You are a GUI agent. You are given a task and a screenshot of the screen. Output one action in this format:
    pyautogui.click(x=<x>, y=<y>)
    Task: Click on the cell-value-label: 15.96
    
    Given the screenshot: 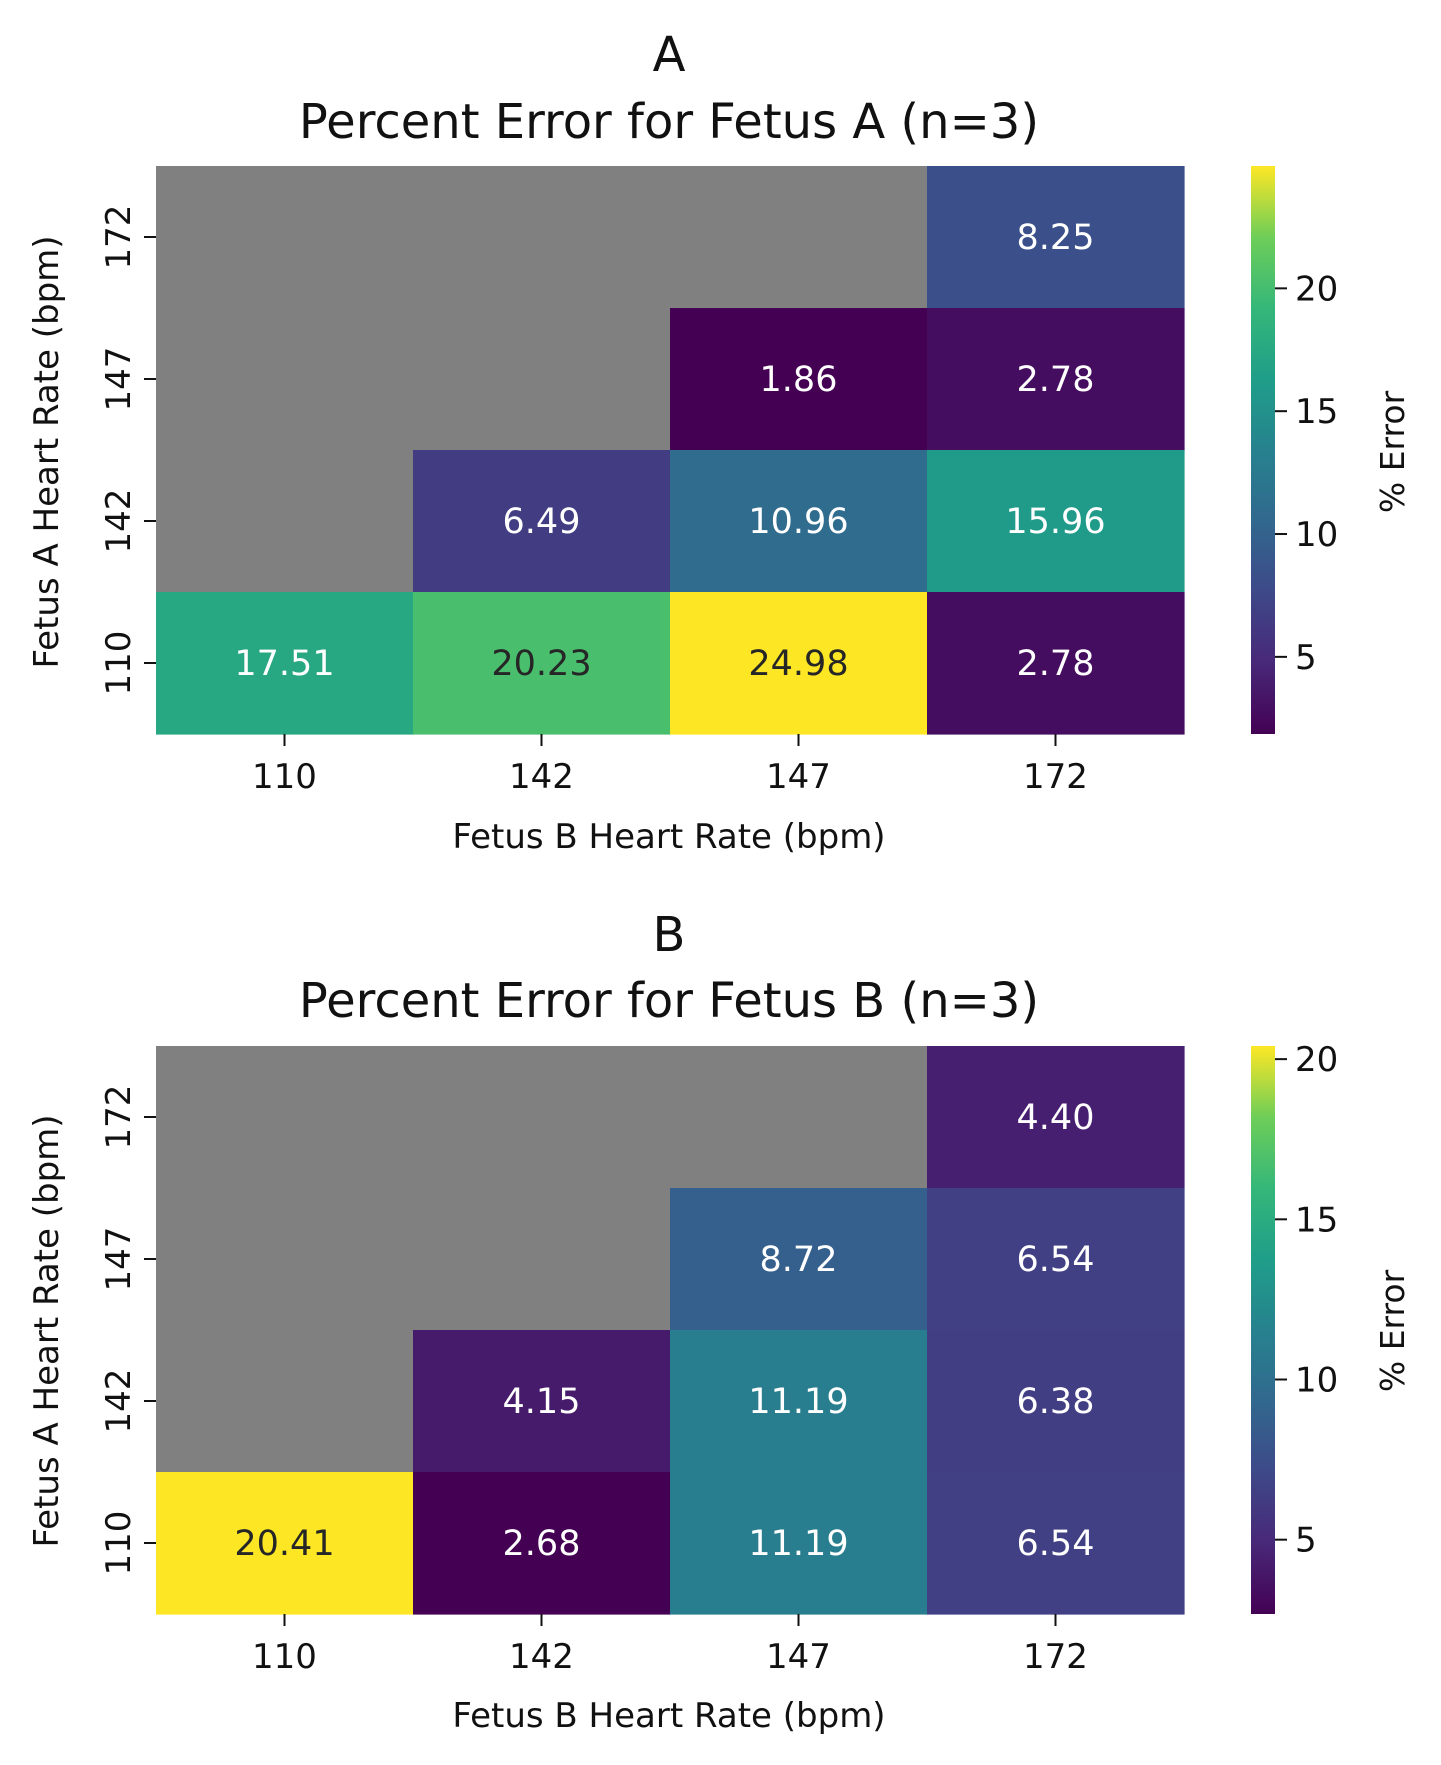 What is the action you would take?
    pyautogui.click(x=1055, y=522)
    